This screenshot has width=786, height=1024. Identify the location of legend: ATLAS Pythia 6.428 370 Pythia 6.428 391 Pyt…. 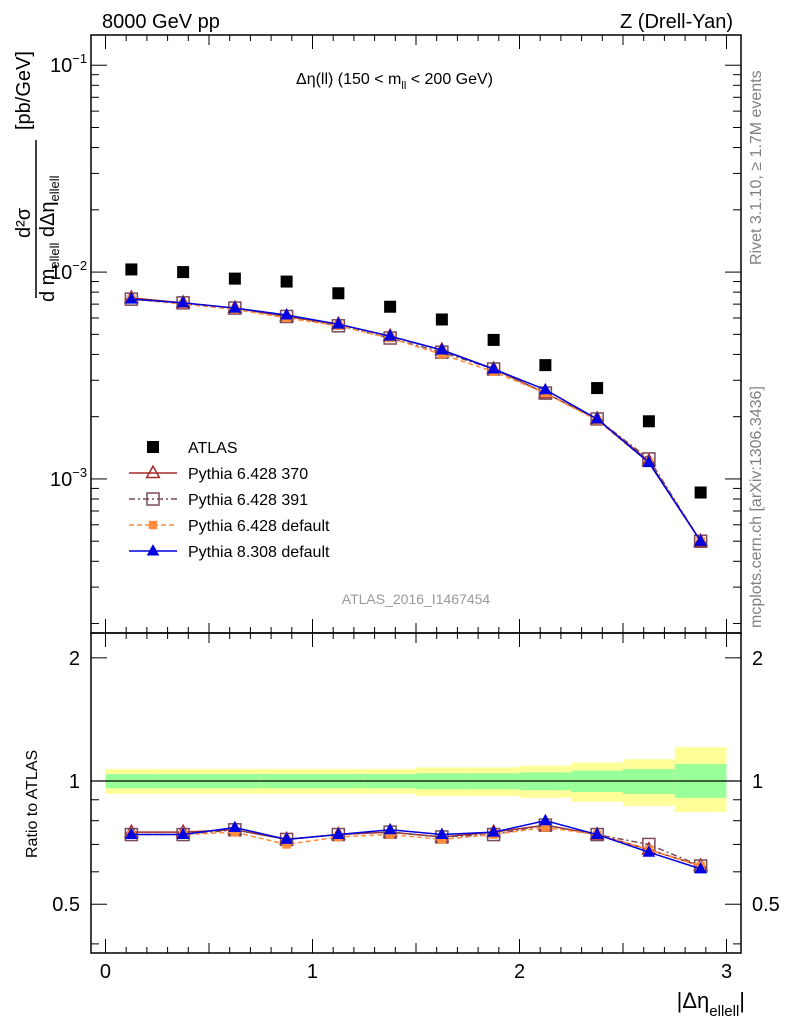
(229, 500).